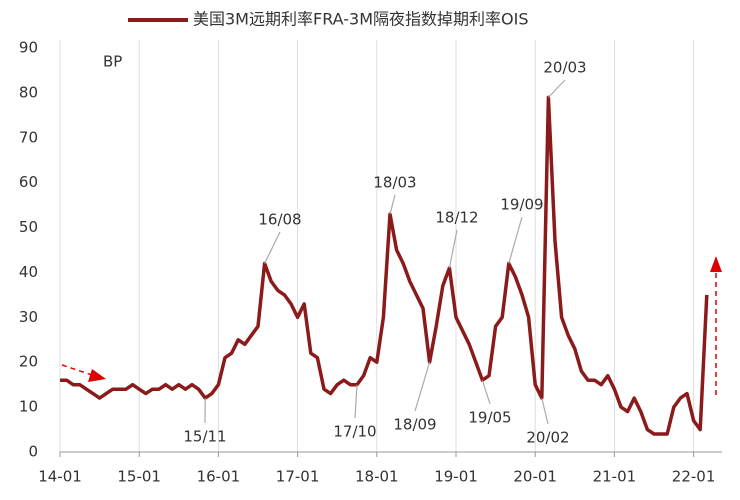 Image resolution: width=740 pixels, height=500 pixels. Describe the element at coordinates (77, 370) in the screenshot. I see `trend-arrow` at that location.